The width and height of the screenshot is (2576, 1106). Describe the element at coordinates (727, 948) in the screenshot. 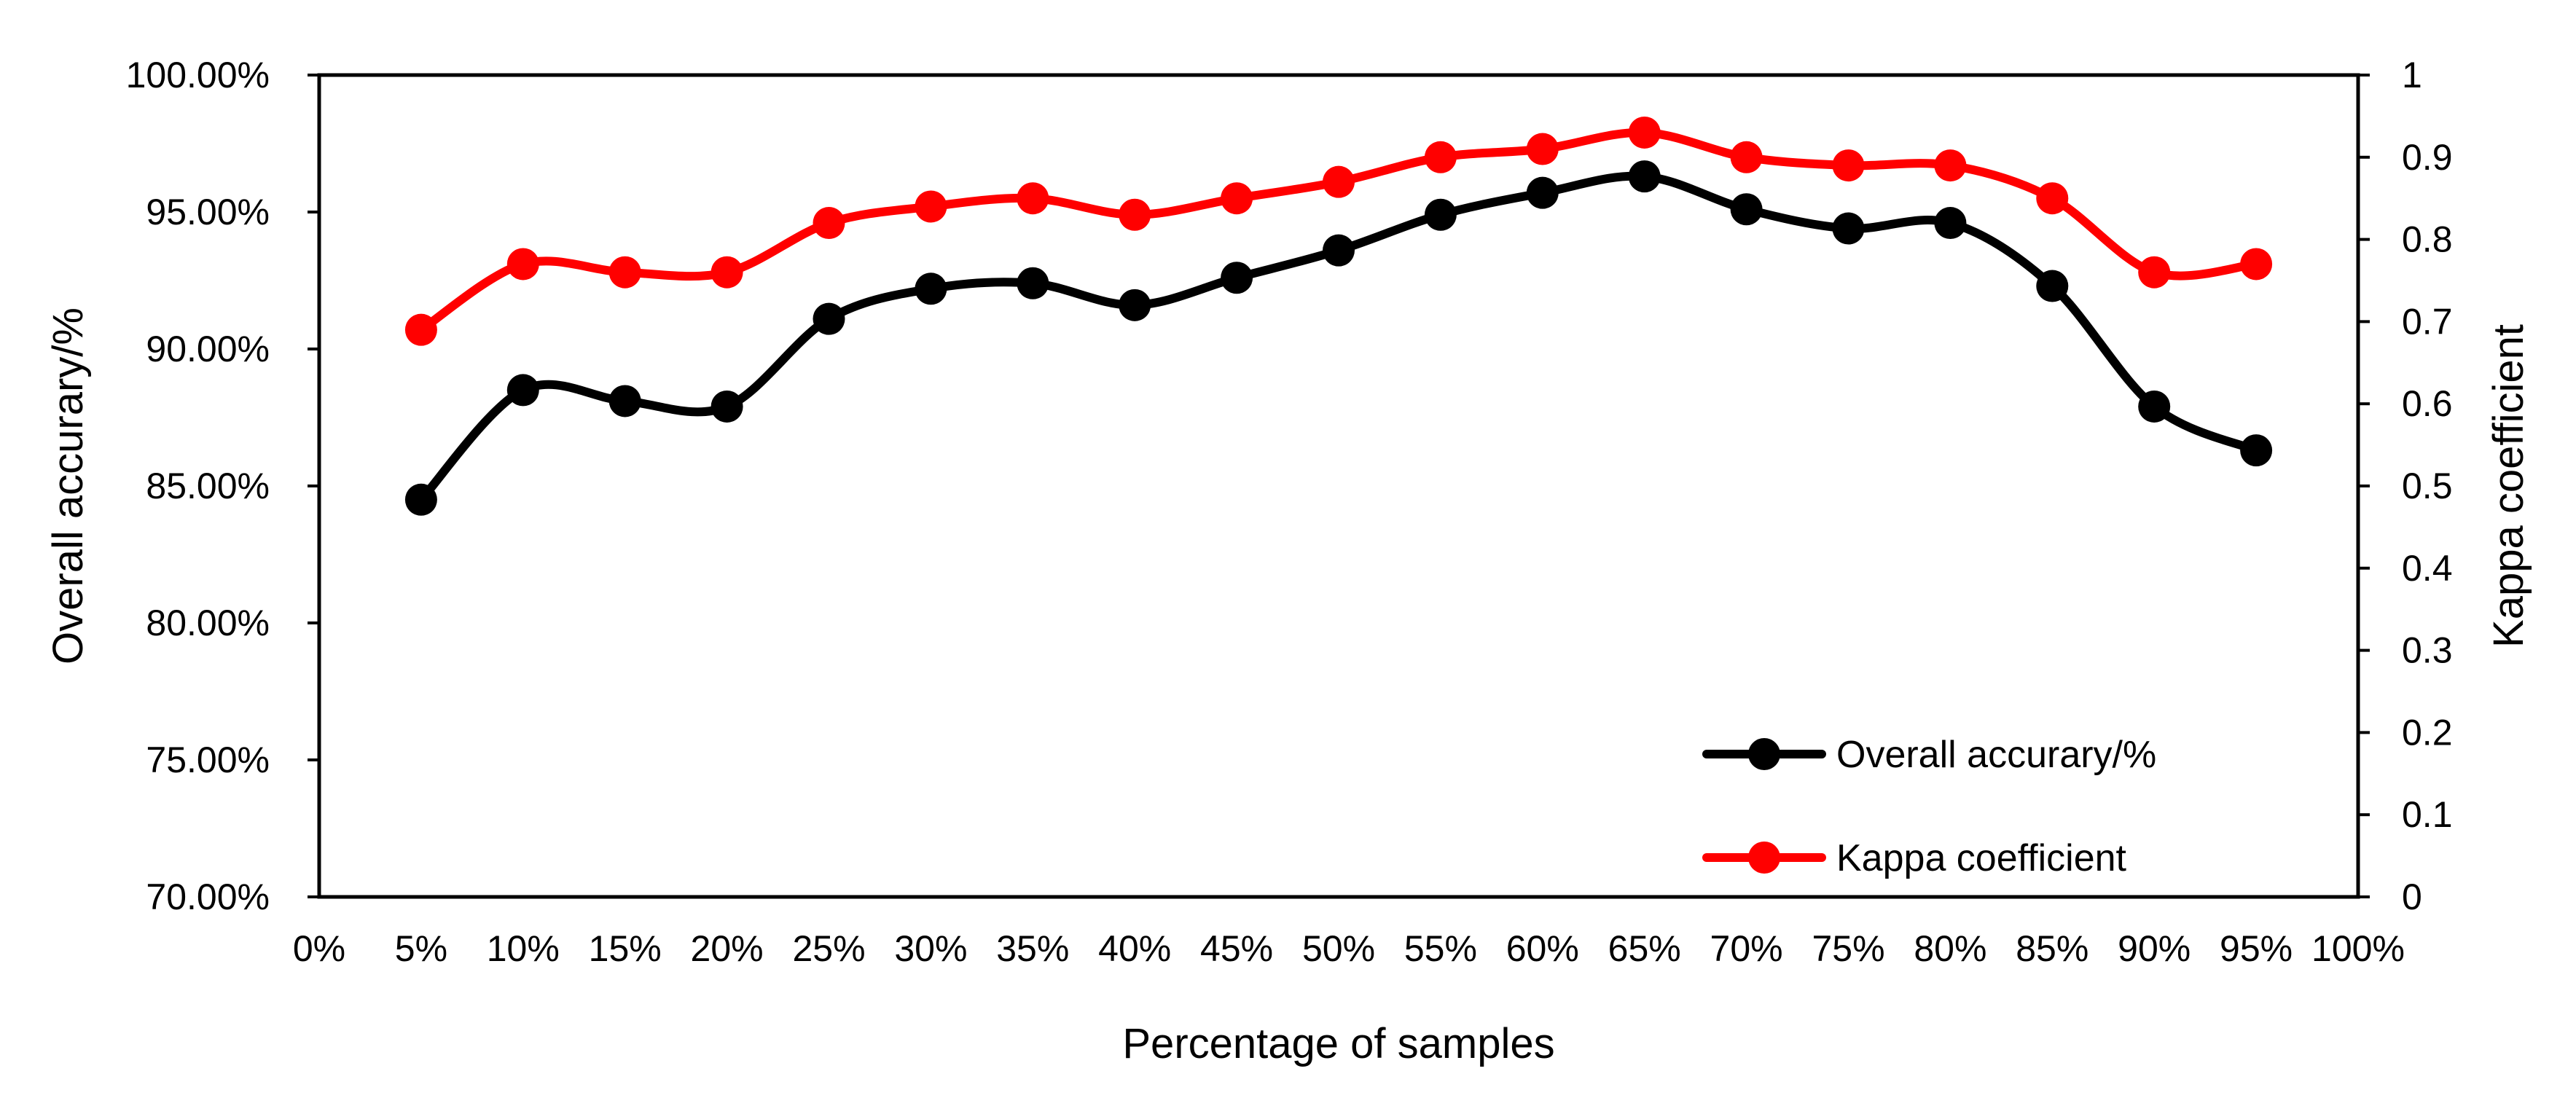

I see `x-tick-label: 20%` at that location.